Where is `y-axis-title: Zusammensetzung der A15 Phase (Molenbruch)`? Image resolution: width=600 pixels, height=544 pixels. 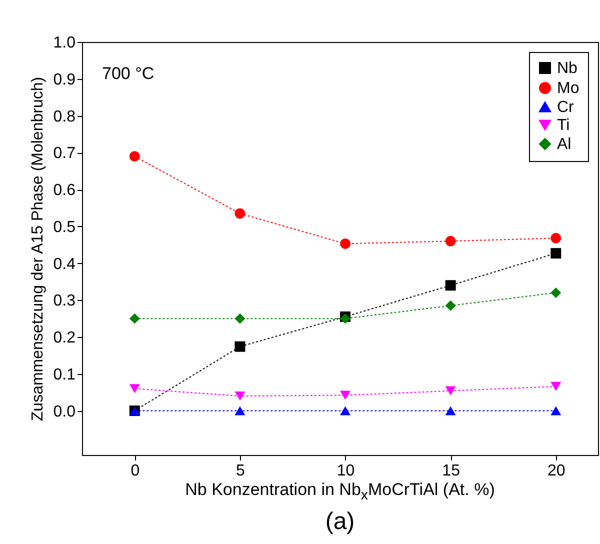
y-axis-title: Zusammensetzung der A15 Phase (Molenbruch) is located at coordinates (37, 249).